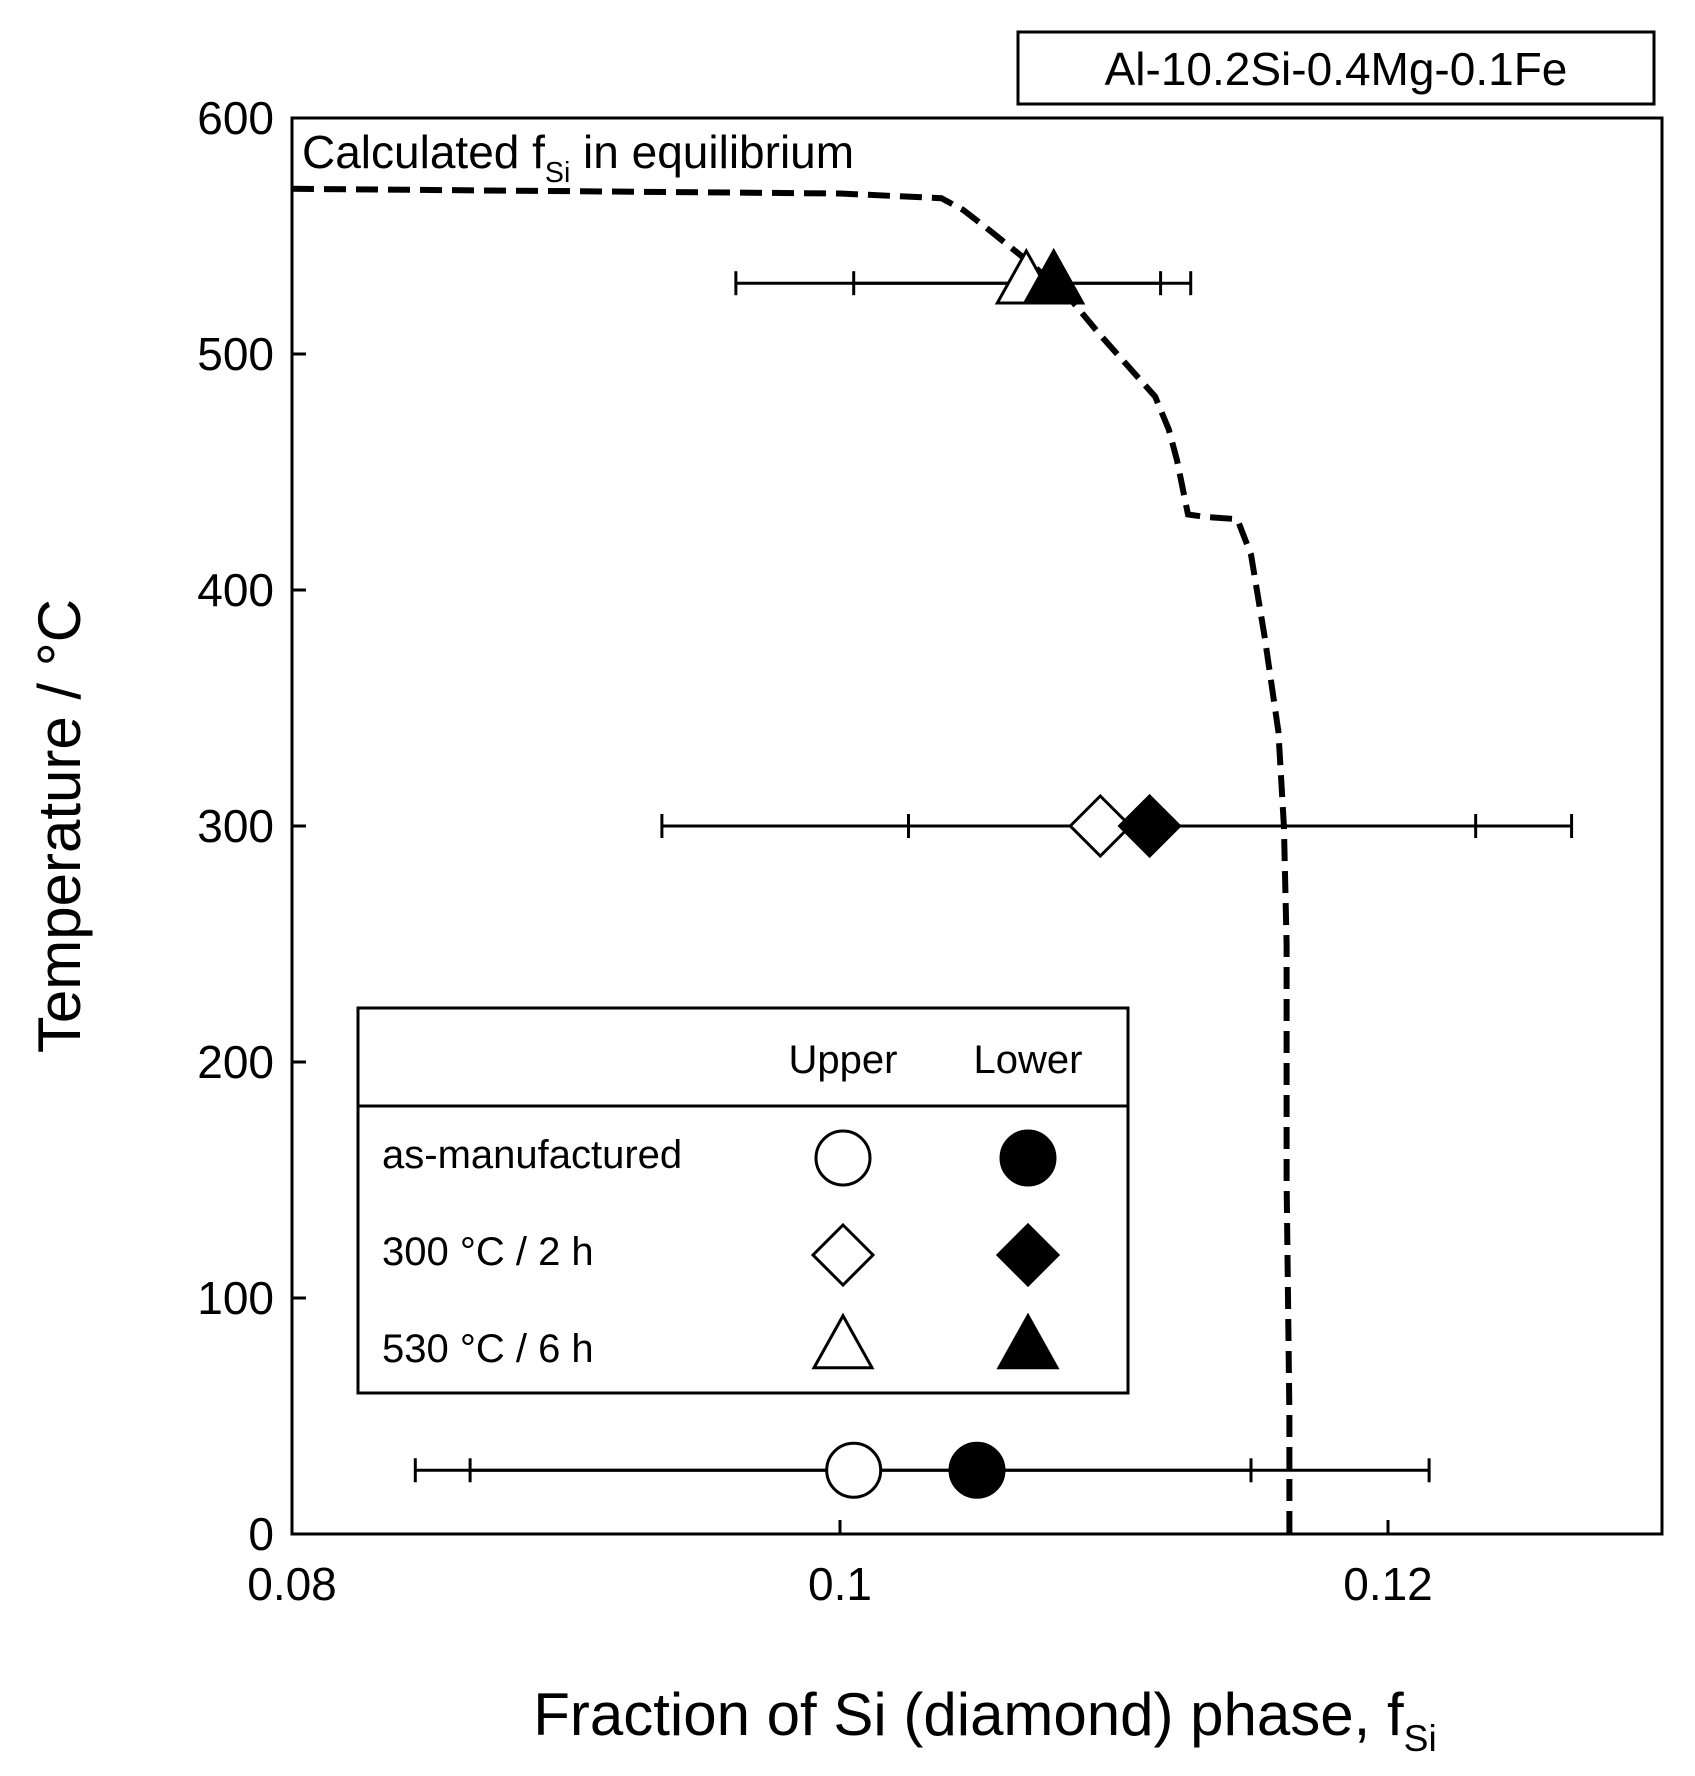 The image size is (1695, 1776). Describe the element at coordinates (843, 1341) in the screenshot. I see `legend-marker-upper-triangle` at that location.